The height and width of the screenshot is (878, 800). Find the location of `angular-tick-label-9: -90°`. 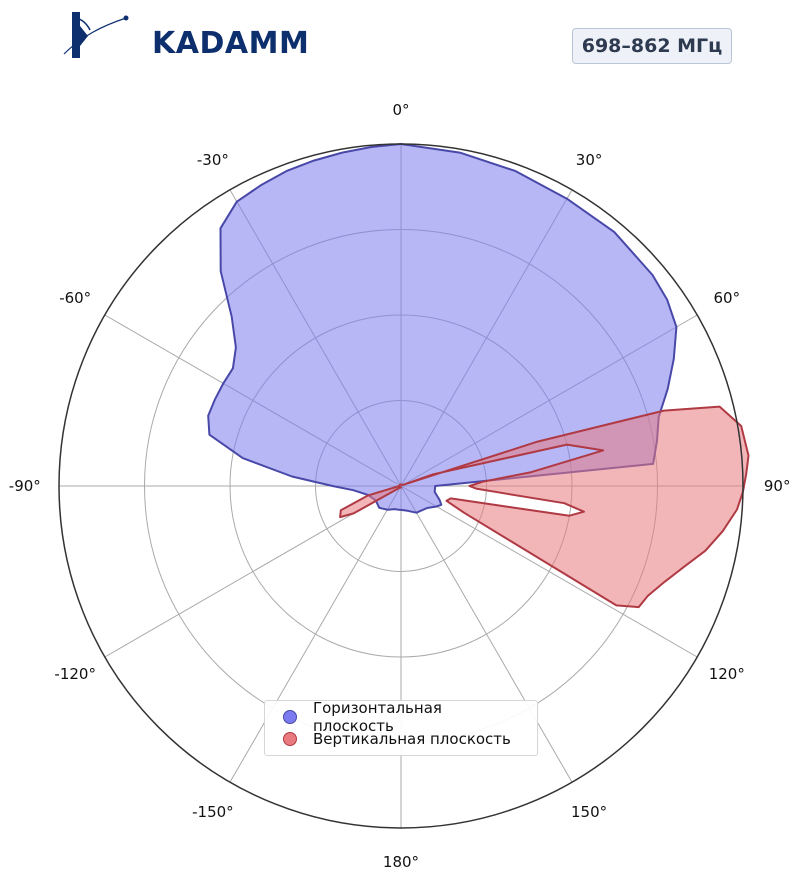

angular-tick-label-9: -90° is located at coordinates (25, 486).